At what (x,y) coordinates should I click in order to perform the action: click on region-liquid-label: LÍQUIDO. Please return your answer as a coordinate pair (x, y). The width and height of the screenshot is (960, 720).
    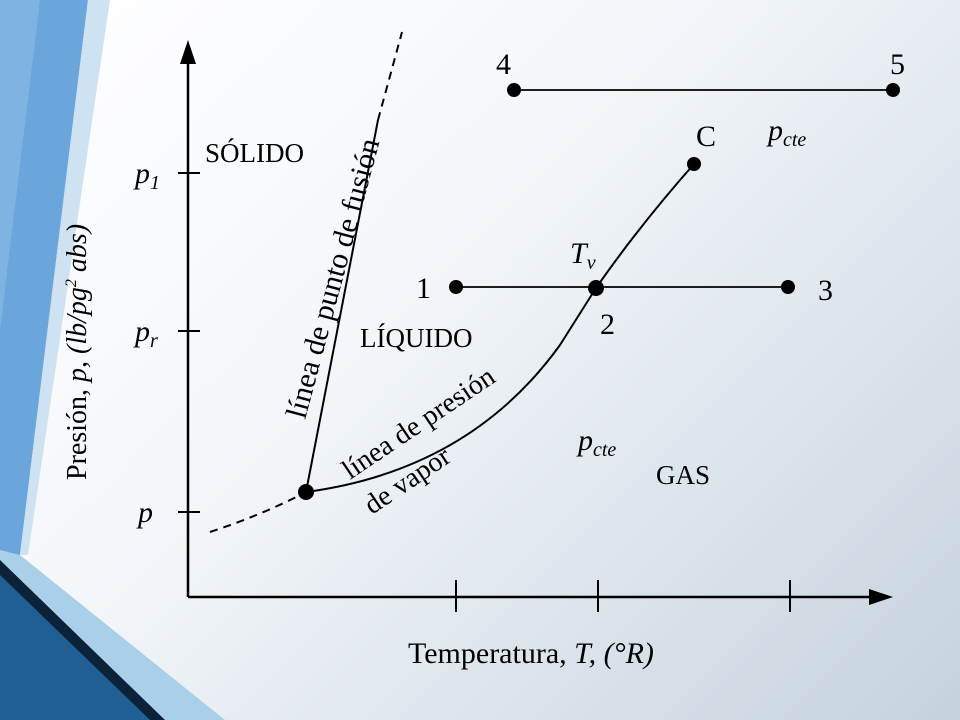
    Looking at the image, I should click on (416, 338).